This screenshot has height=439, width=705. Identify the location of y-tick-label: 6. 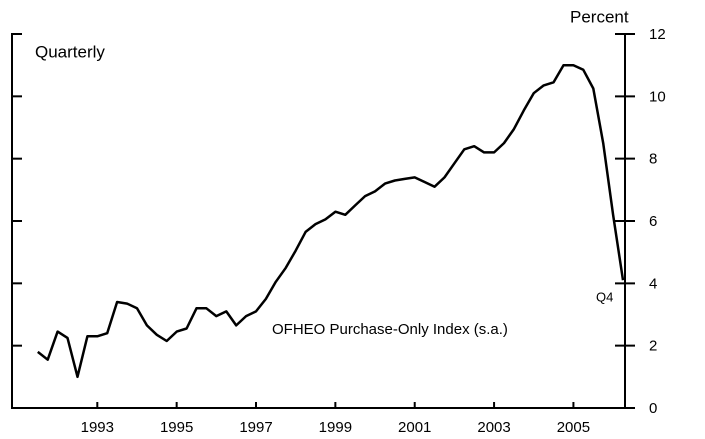
(653, 221).